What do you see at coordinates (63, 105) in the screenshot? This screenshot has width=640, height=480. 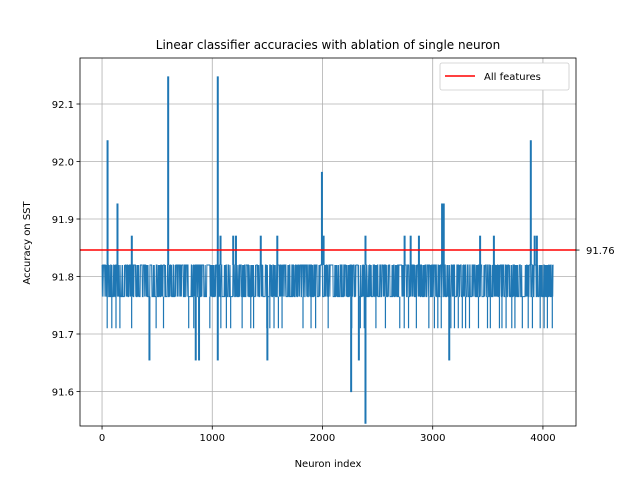 I see `y-tick-label: 92.1` at bounding box center [63, 105].